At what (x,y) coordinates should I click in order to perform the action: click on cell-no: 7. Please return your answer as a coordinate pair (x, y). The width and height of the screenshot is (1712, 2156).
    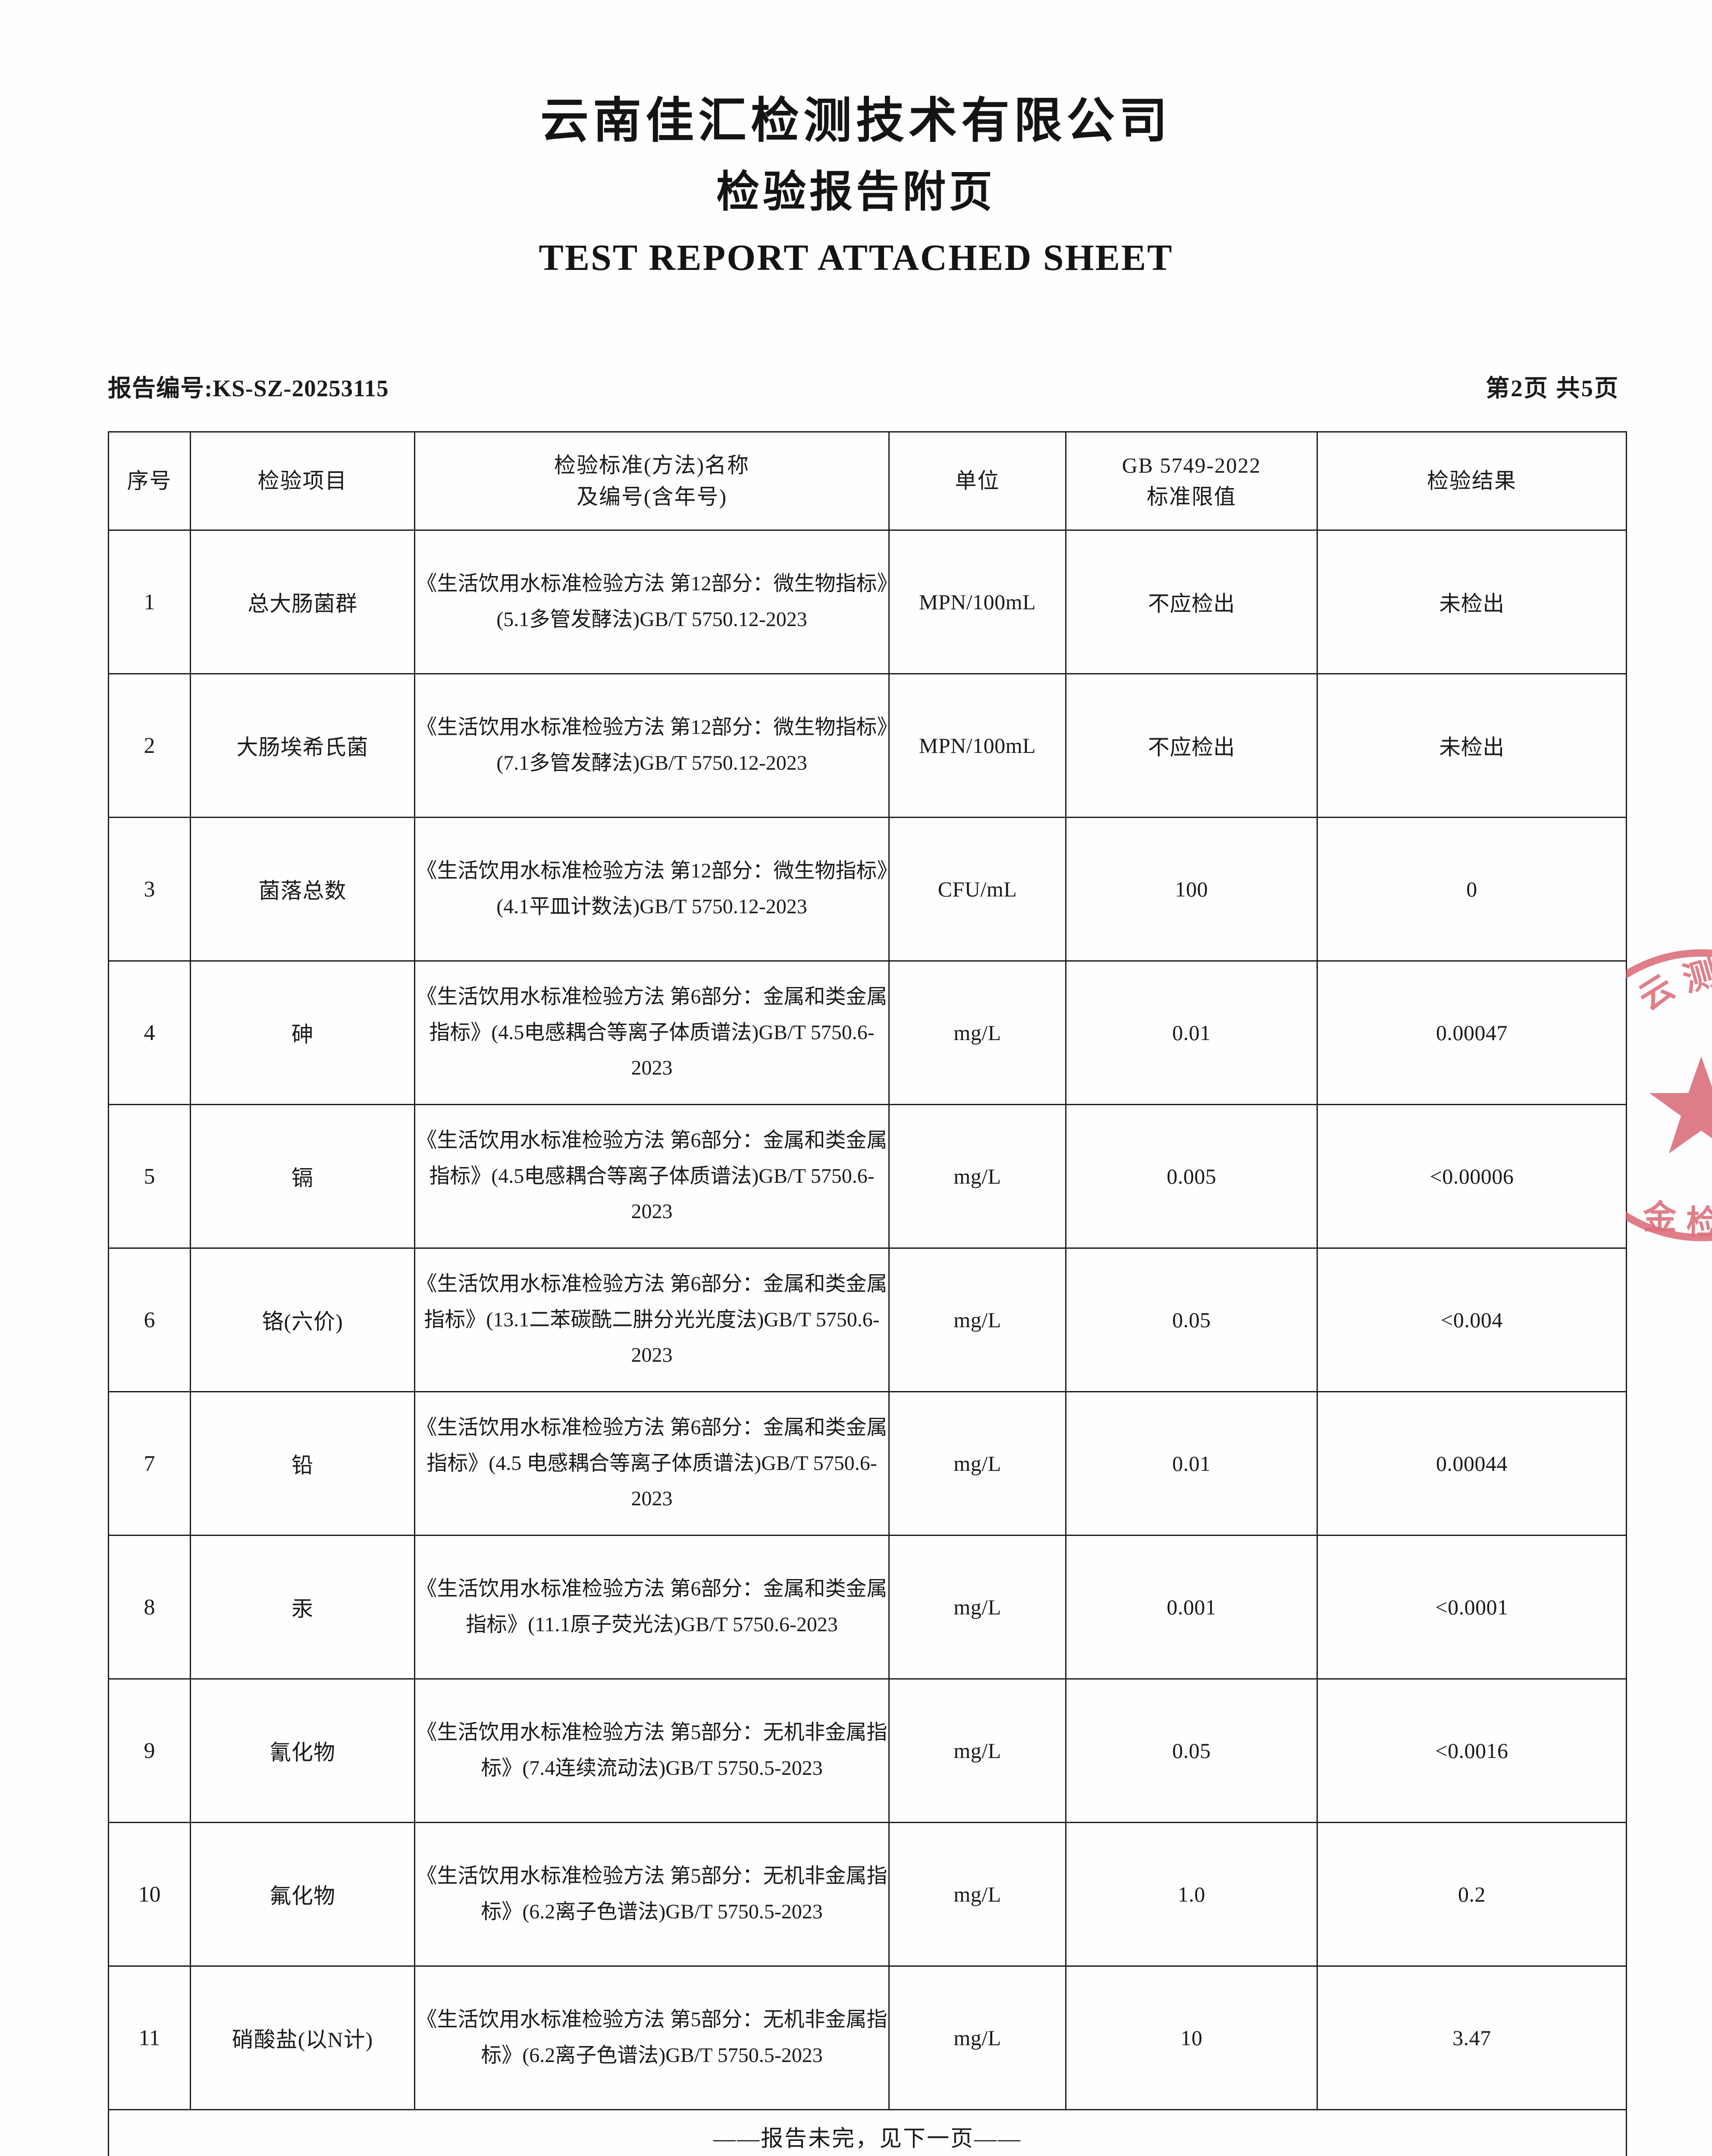
    Looking at the image, I should click on (150, 1463).